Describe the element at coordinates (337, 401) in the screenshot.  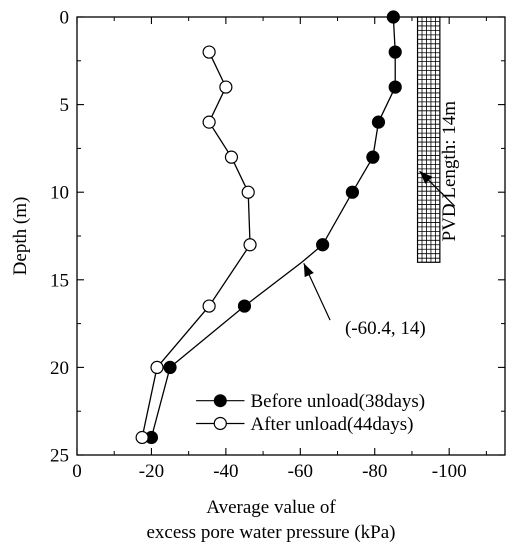
I see `legend-label-before: Before unload(38days)` at that location.